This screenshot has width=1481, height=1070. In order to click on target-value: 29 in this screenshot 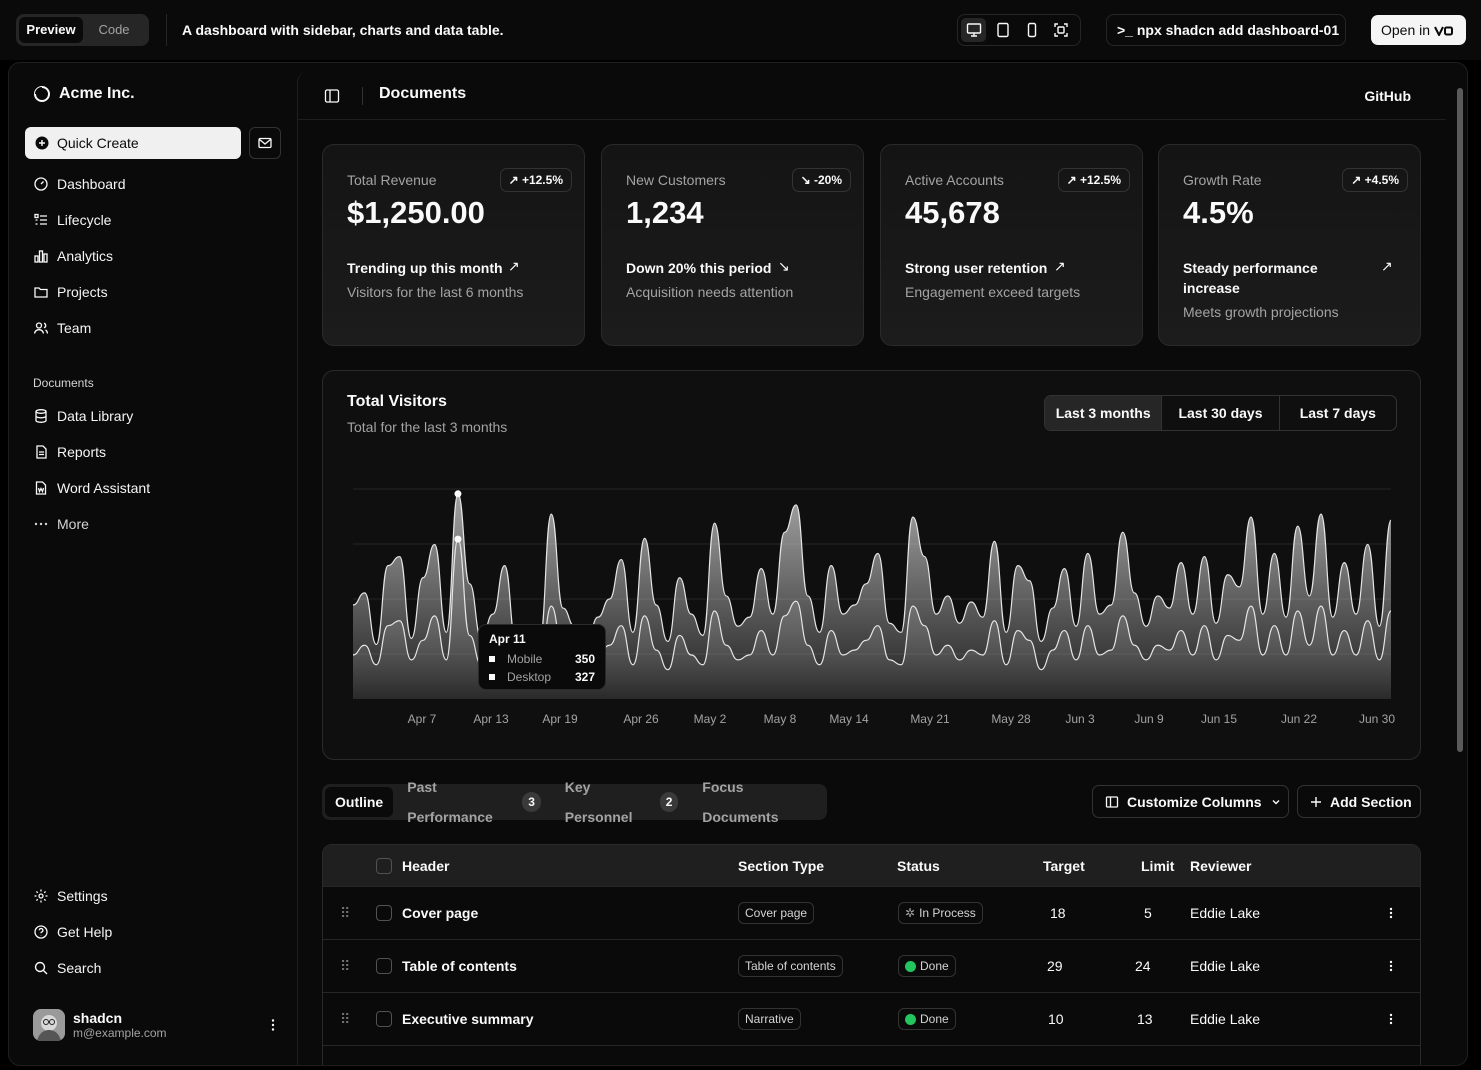, I will do `click(1055, 966)`.